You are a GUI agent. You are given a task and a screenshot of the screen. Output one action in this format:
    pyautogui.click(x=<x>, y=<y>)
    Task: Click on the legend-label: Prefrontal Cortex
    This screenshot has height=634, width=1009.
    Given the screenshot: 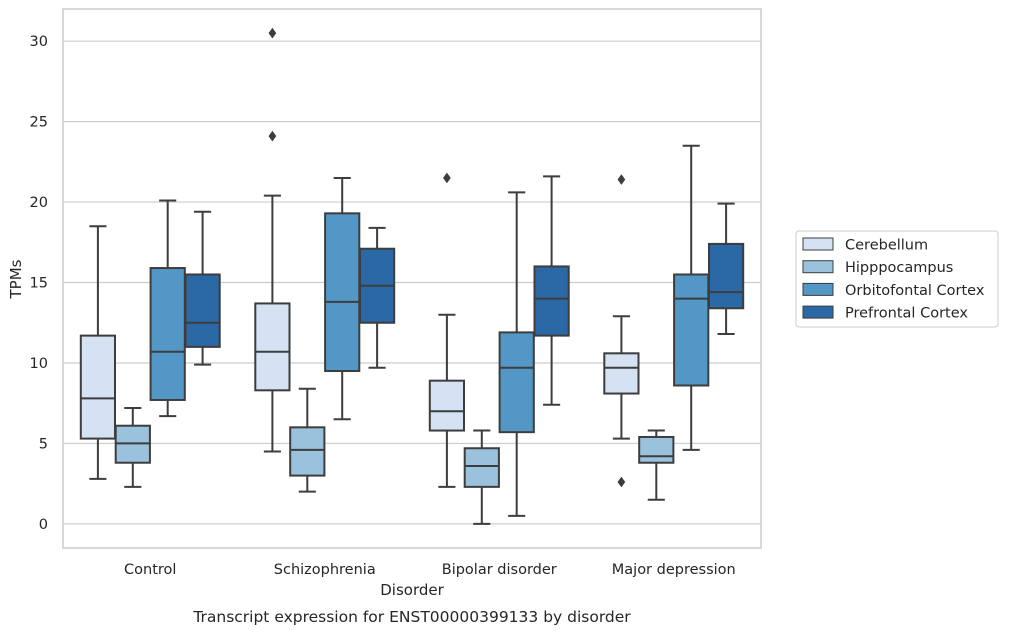 What is the action you would take?
    pyautogui.click(x=906, y=314)
    